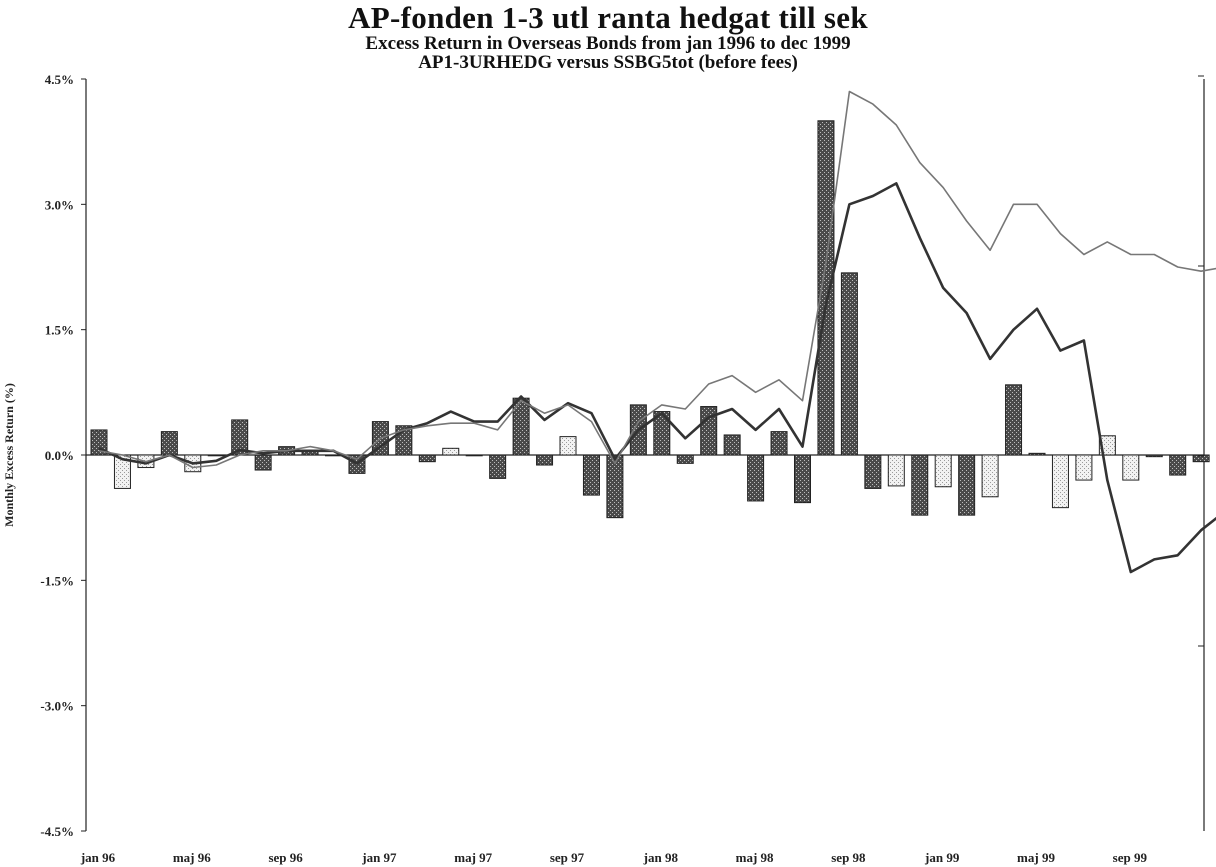  I want to click on y-tick-label: 3.0%, so click(59, 204).